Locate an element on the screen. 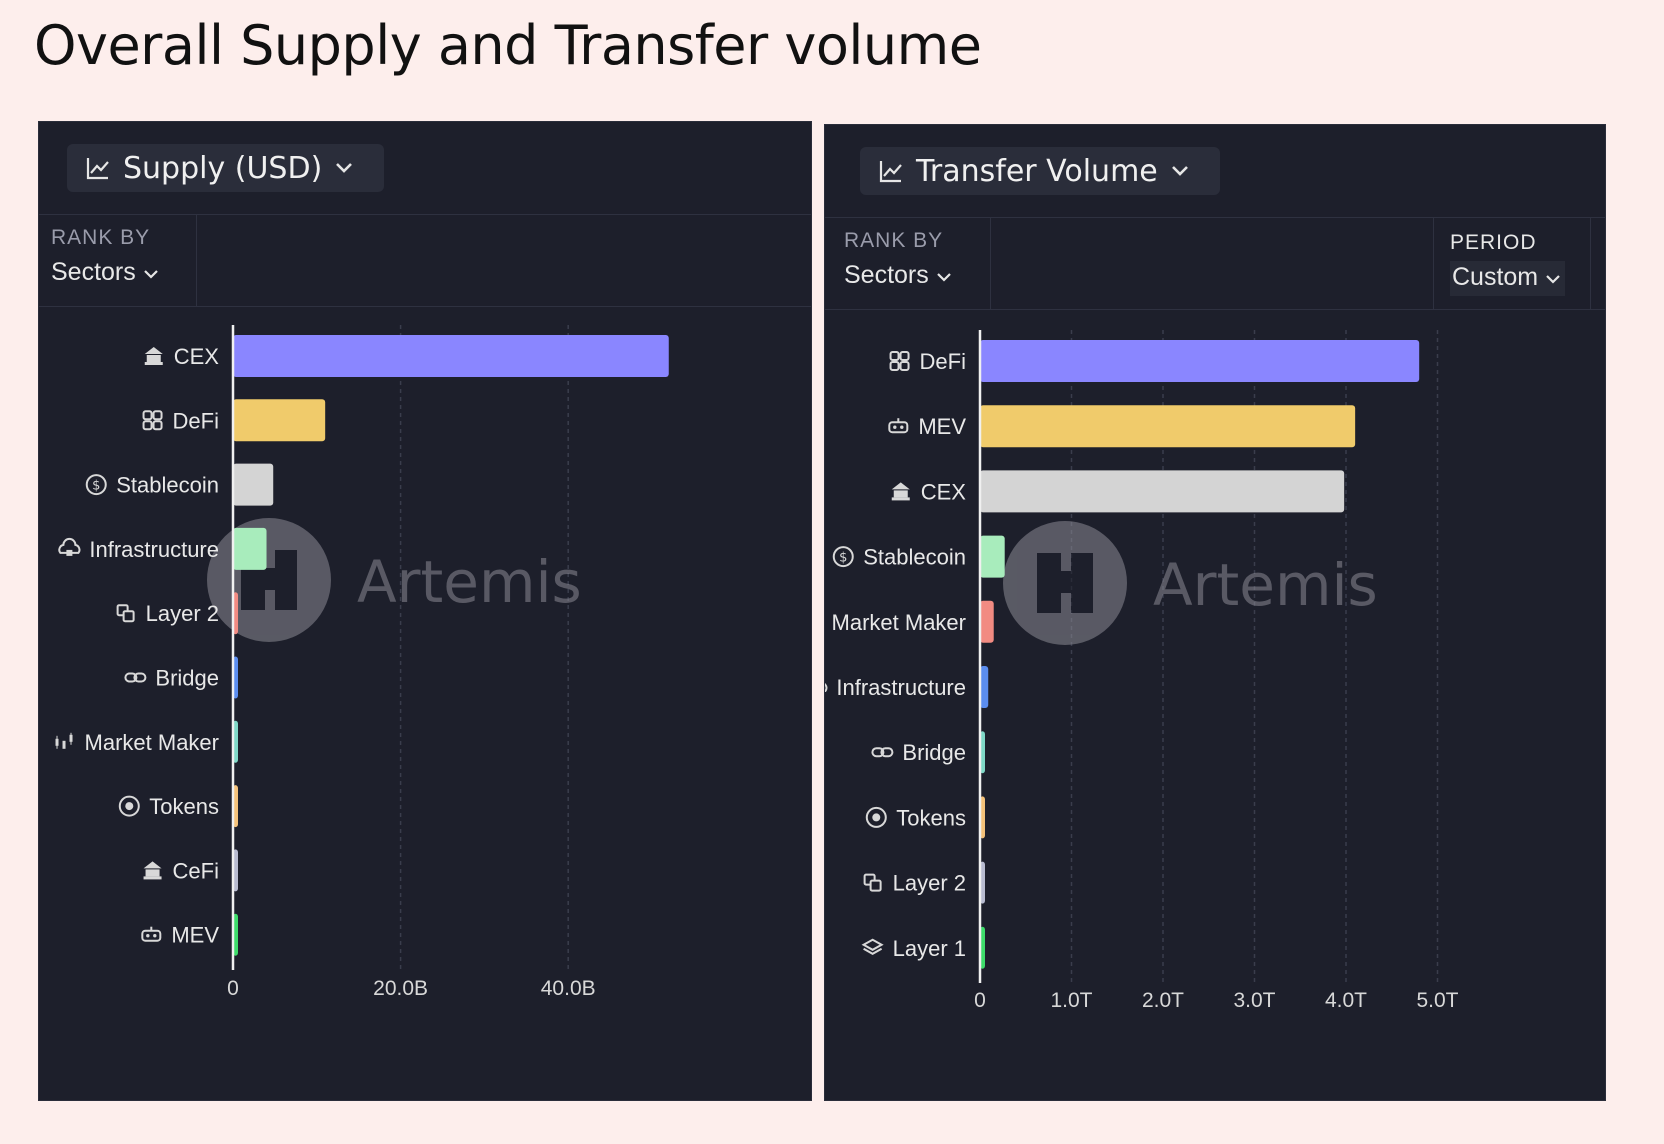 The height and width of the screenshot is (1144, 1664). category-label: CeFi is located at coordinates (196, 870).